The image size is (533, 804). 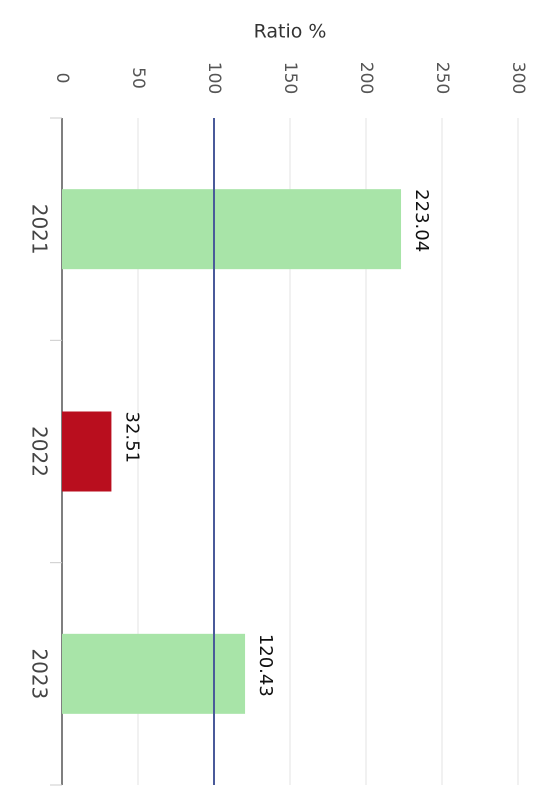 I want to click on y-tick-label: 2022, so click(x=40, y=451).